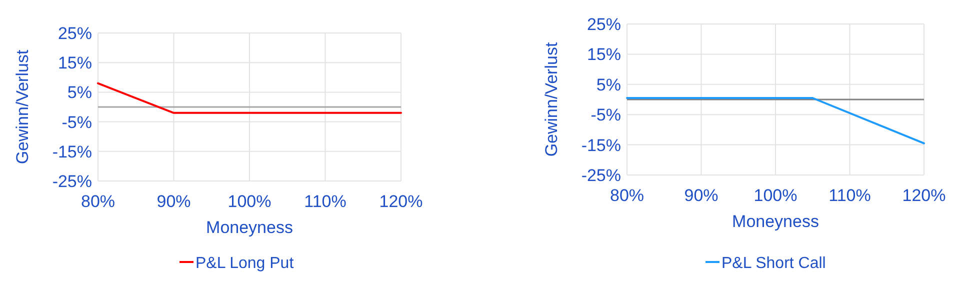 The image size is (960, 285). I want to click on legend-label: P&L Short Call, so click(774, 263).